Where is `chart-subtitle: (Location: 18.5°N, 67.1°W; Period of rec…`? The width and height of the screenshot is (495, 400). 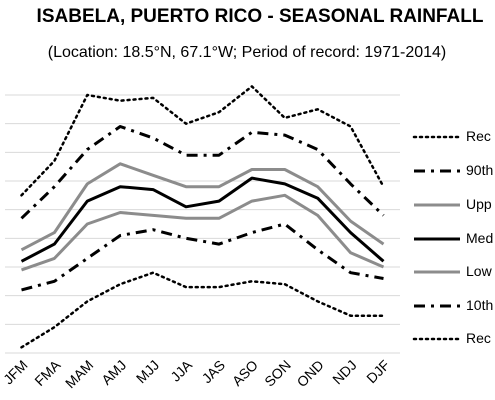 chart-subtitle: (Location: 18.5°N, 67.1°W; Period of rec… is located at coordinates (247, 52).